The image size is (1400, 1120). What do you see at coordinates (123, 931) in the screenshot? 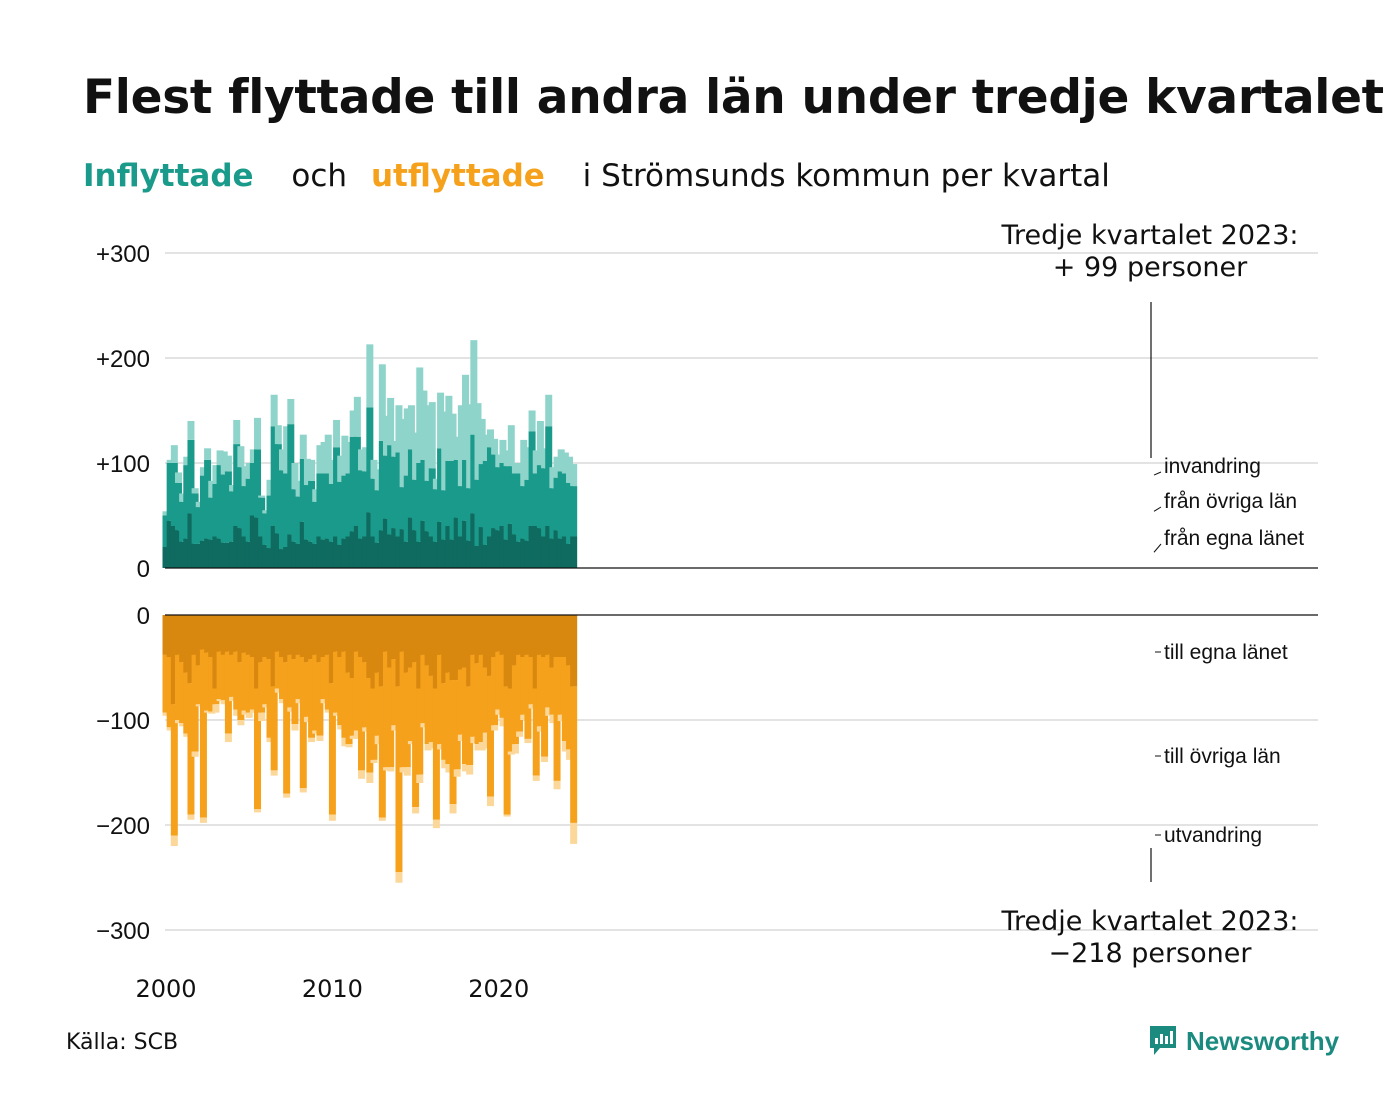
I see `y-tick-label-bottom: −300` at bounding box center [123, 931].